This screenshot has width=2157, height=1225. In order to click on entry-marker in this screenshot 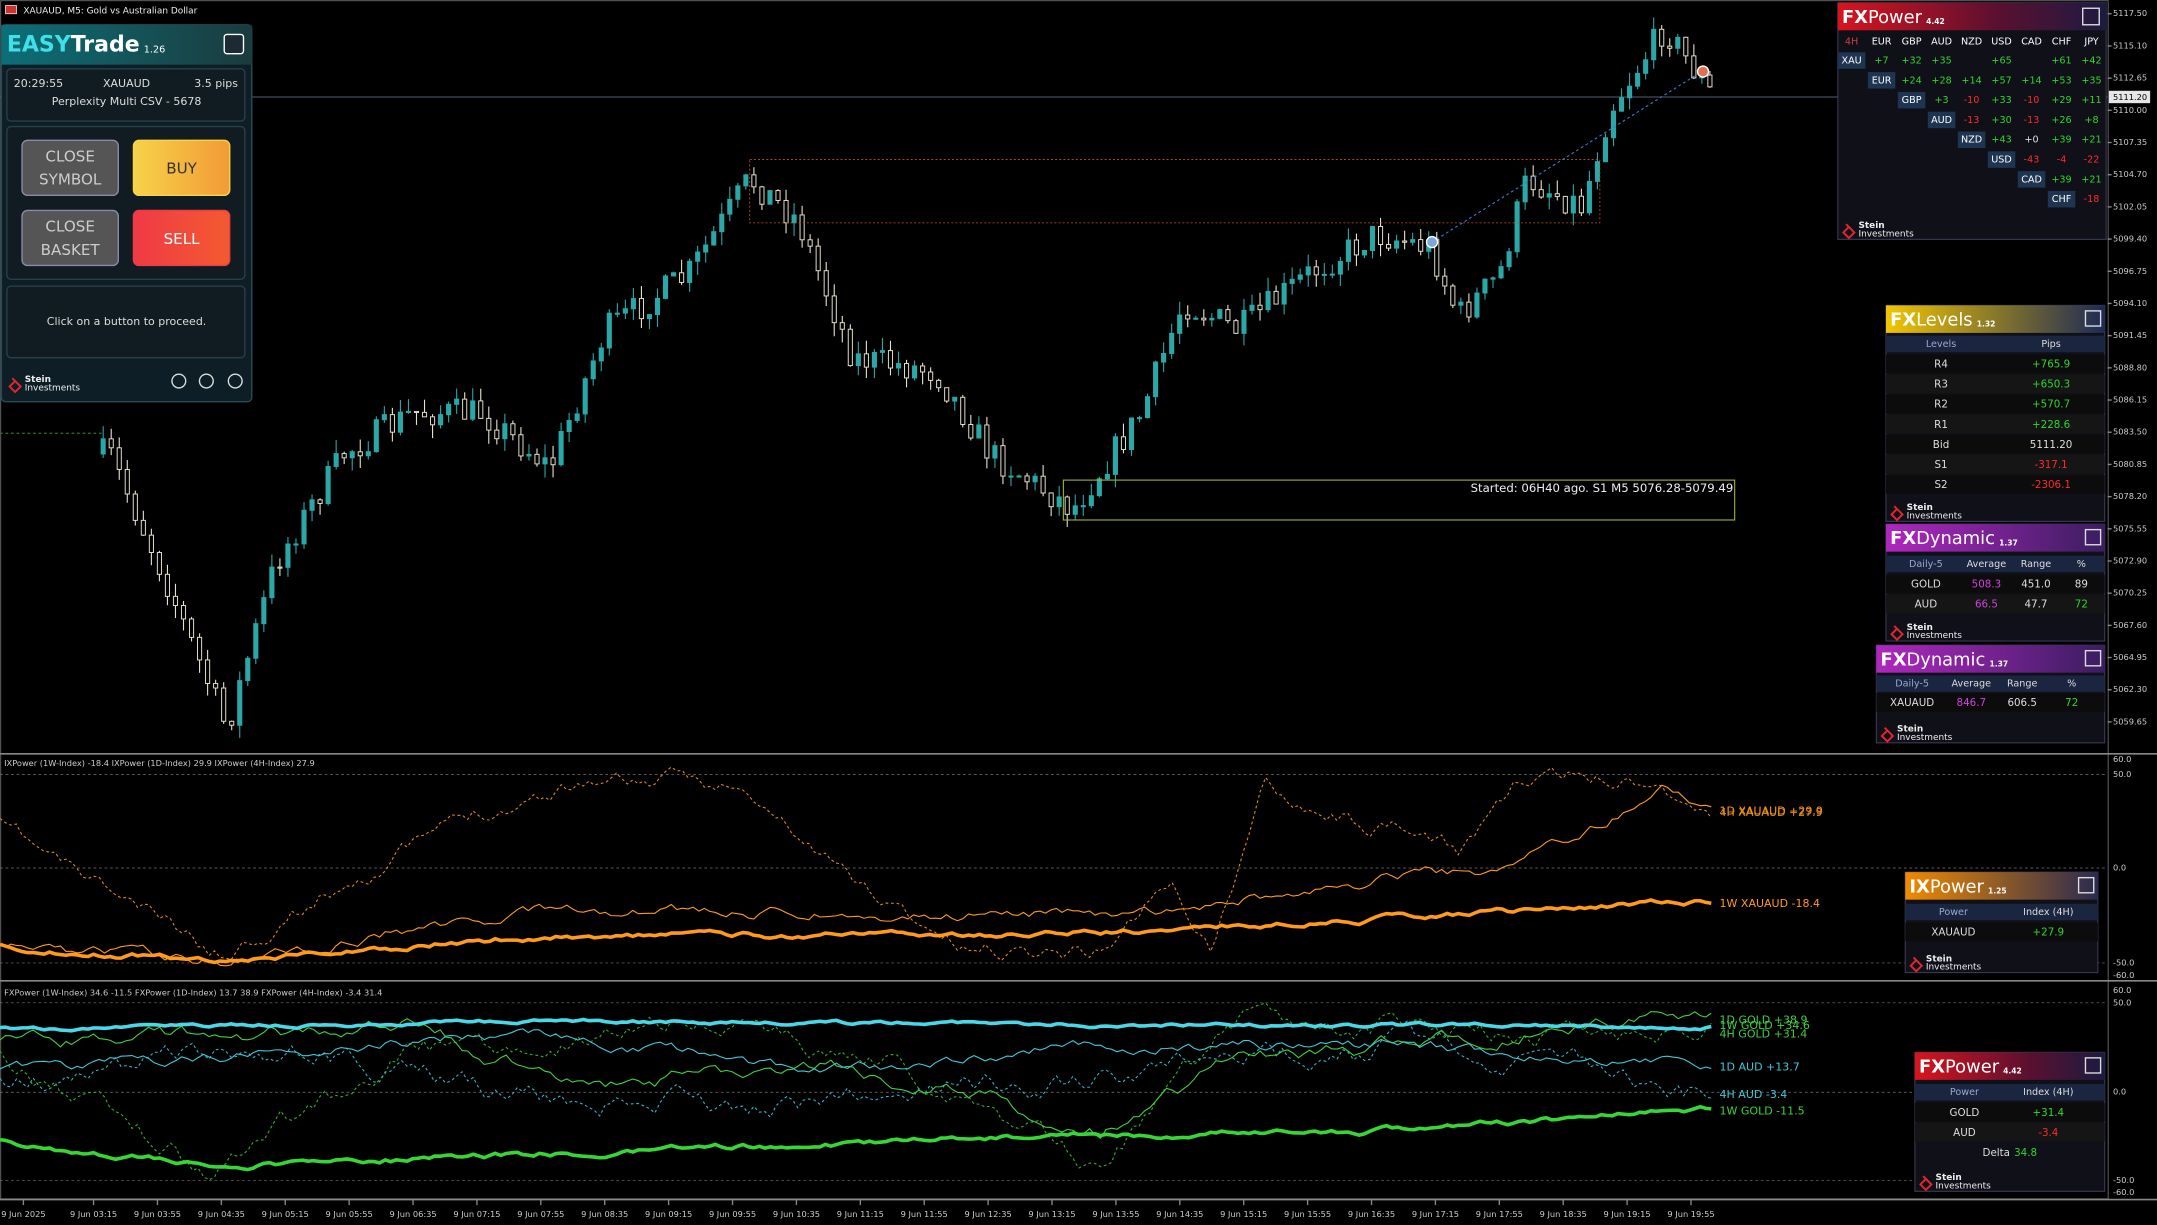, I will do `click(1432, 242)`.